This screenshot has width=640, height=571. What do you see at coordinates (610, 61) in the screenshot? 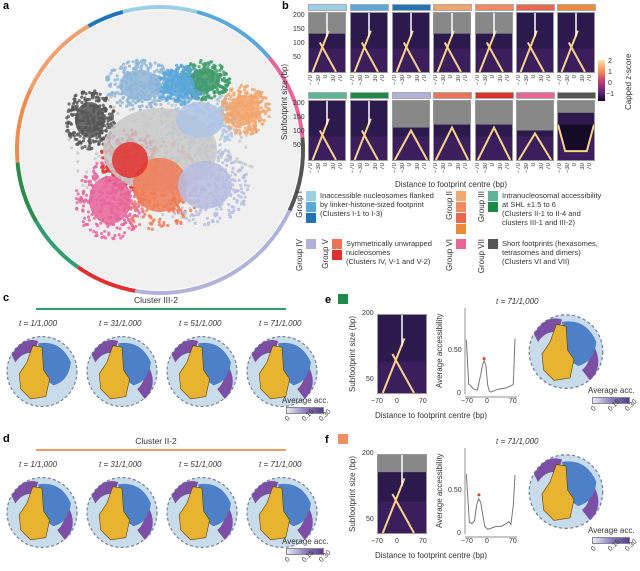
I see `cb-tick: 2` at bounding box center [610, 61].